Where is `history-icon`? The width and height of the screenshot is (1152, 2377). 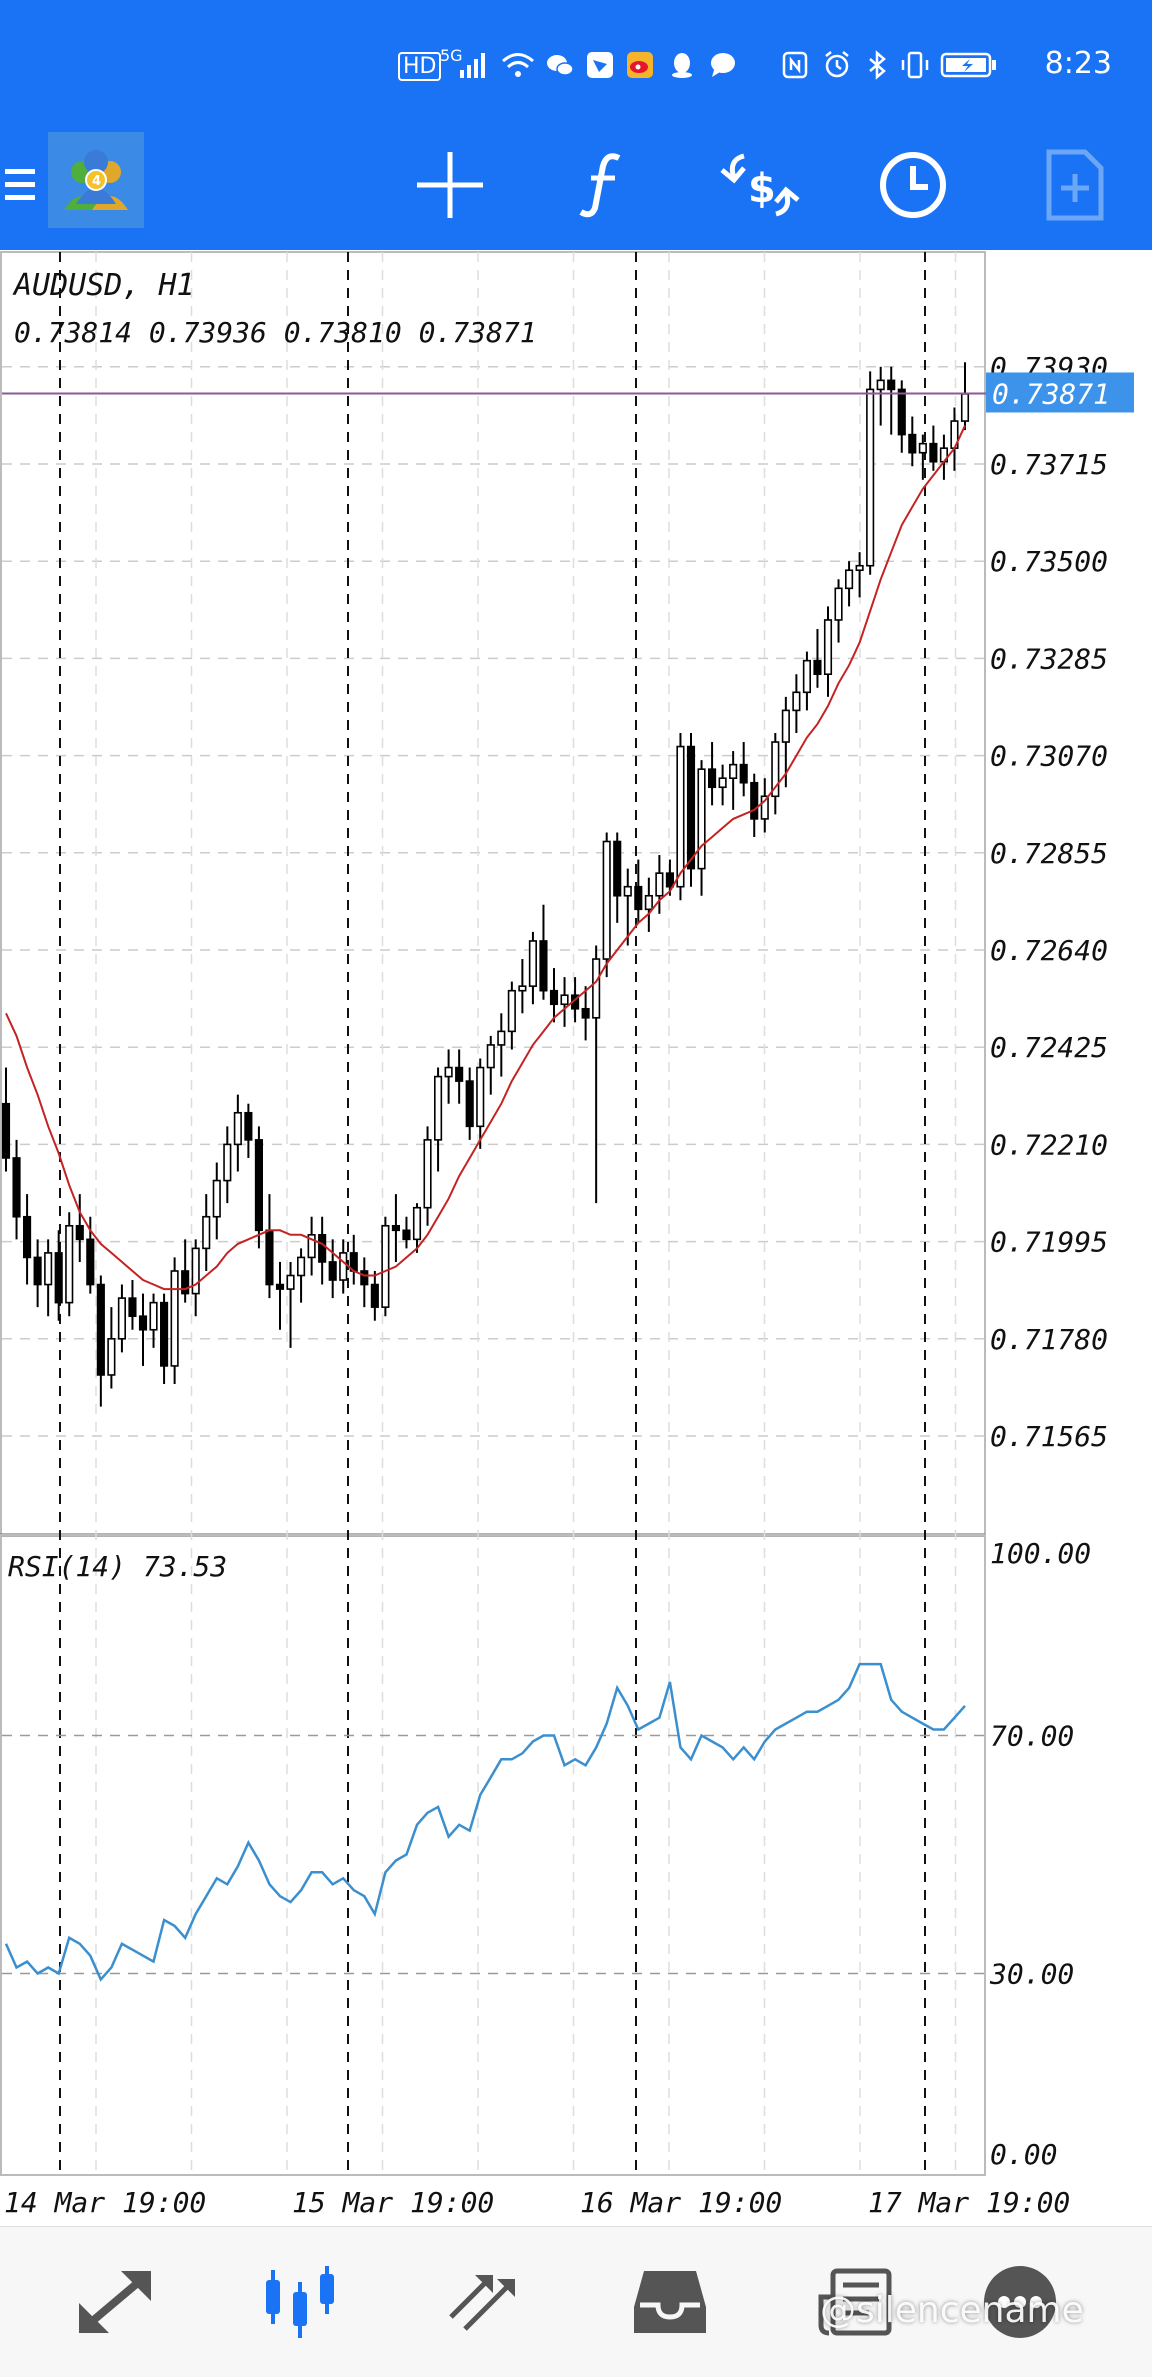
history-icon is located at coordinates (670, 2302).